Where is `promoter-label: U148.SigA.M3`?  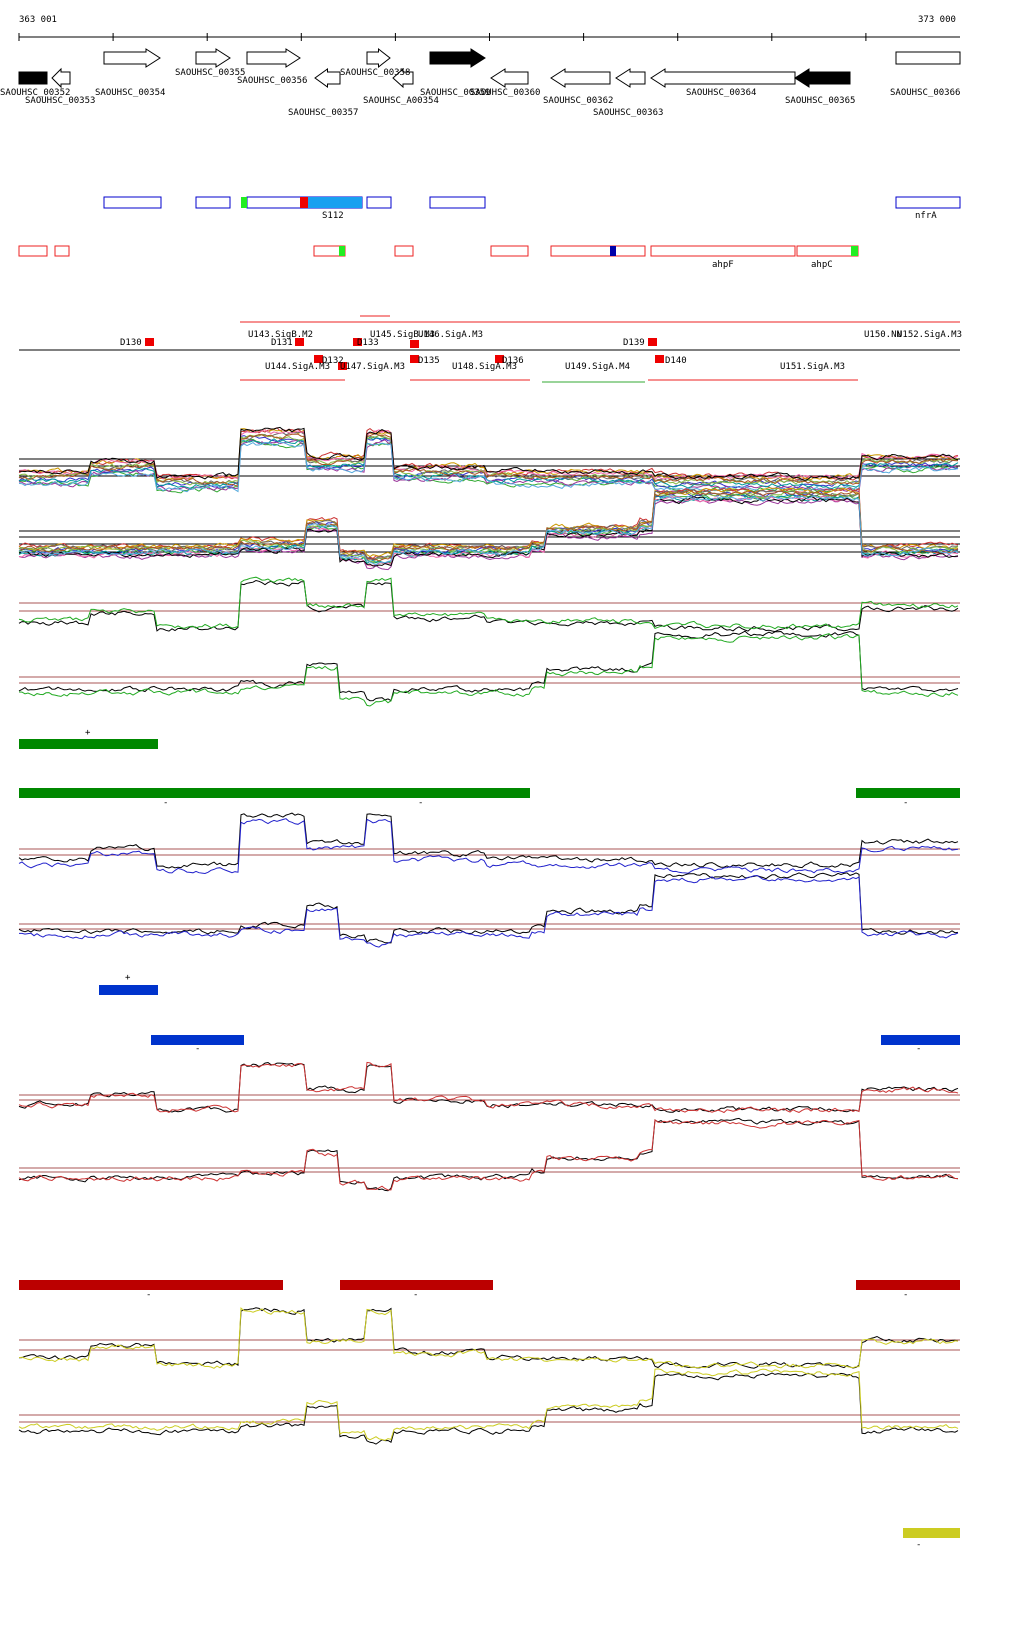
promoter-label: U148.SigA.M3 is located at coordinates (484, 367).